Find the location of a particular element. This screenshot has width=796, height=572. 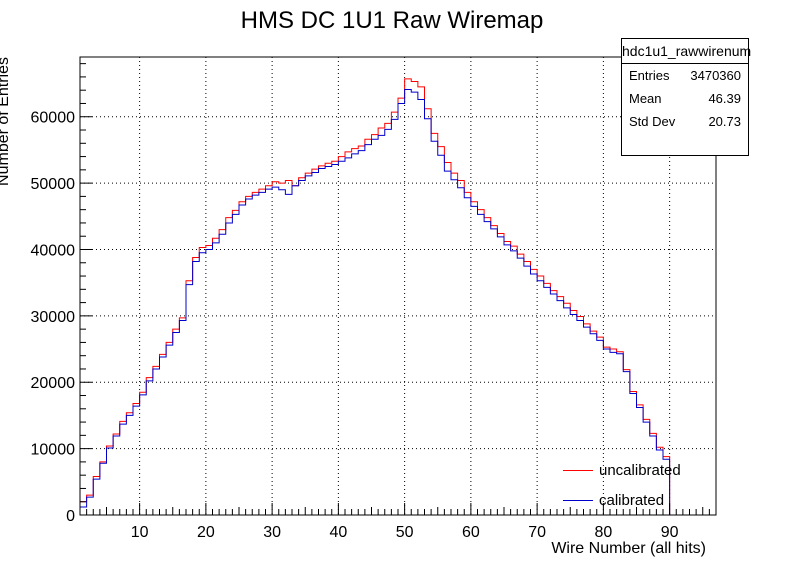

stats-label: Std Dev is located at coordinates (652, 121).